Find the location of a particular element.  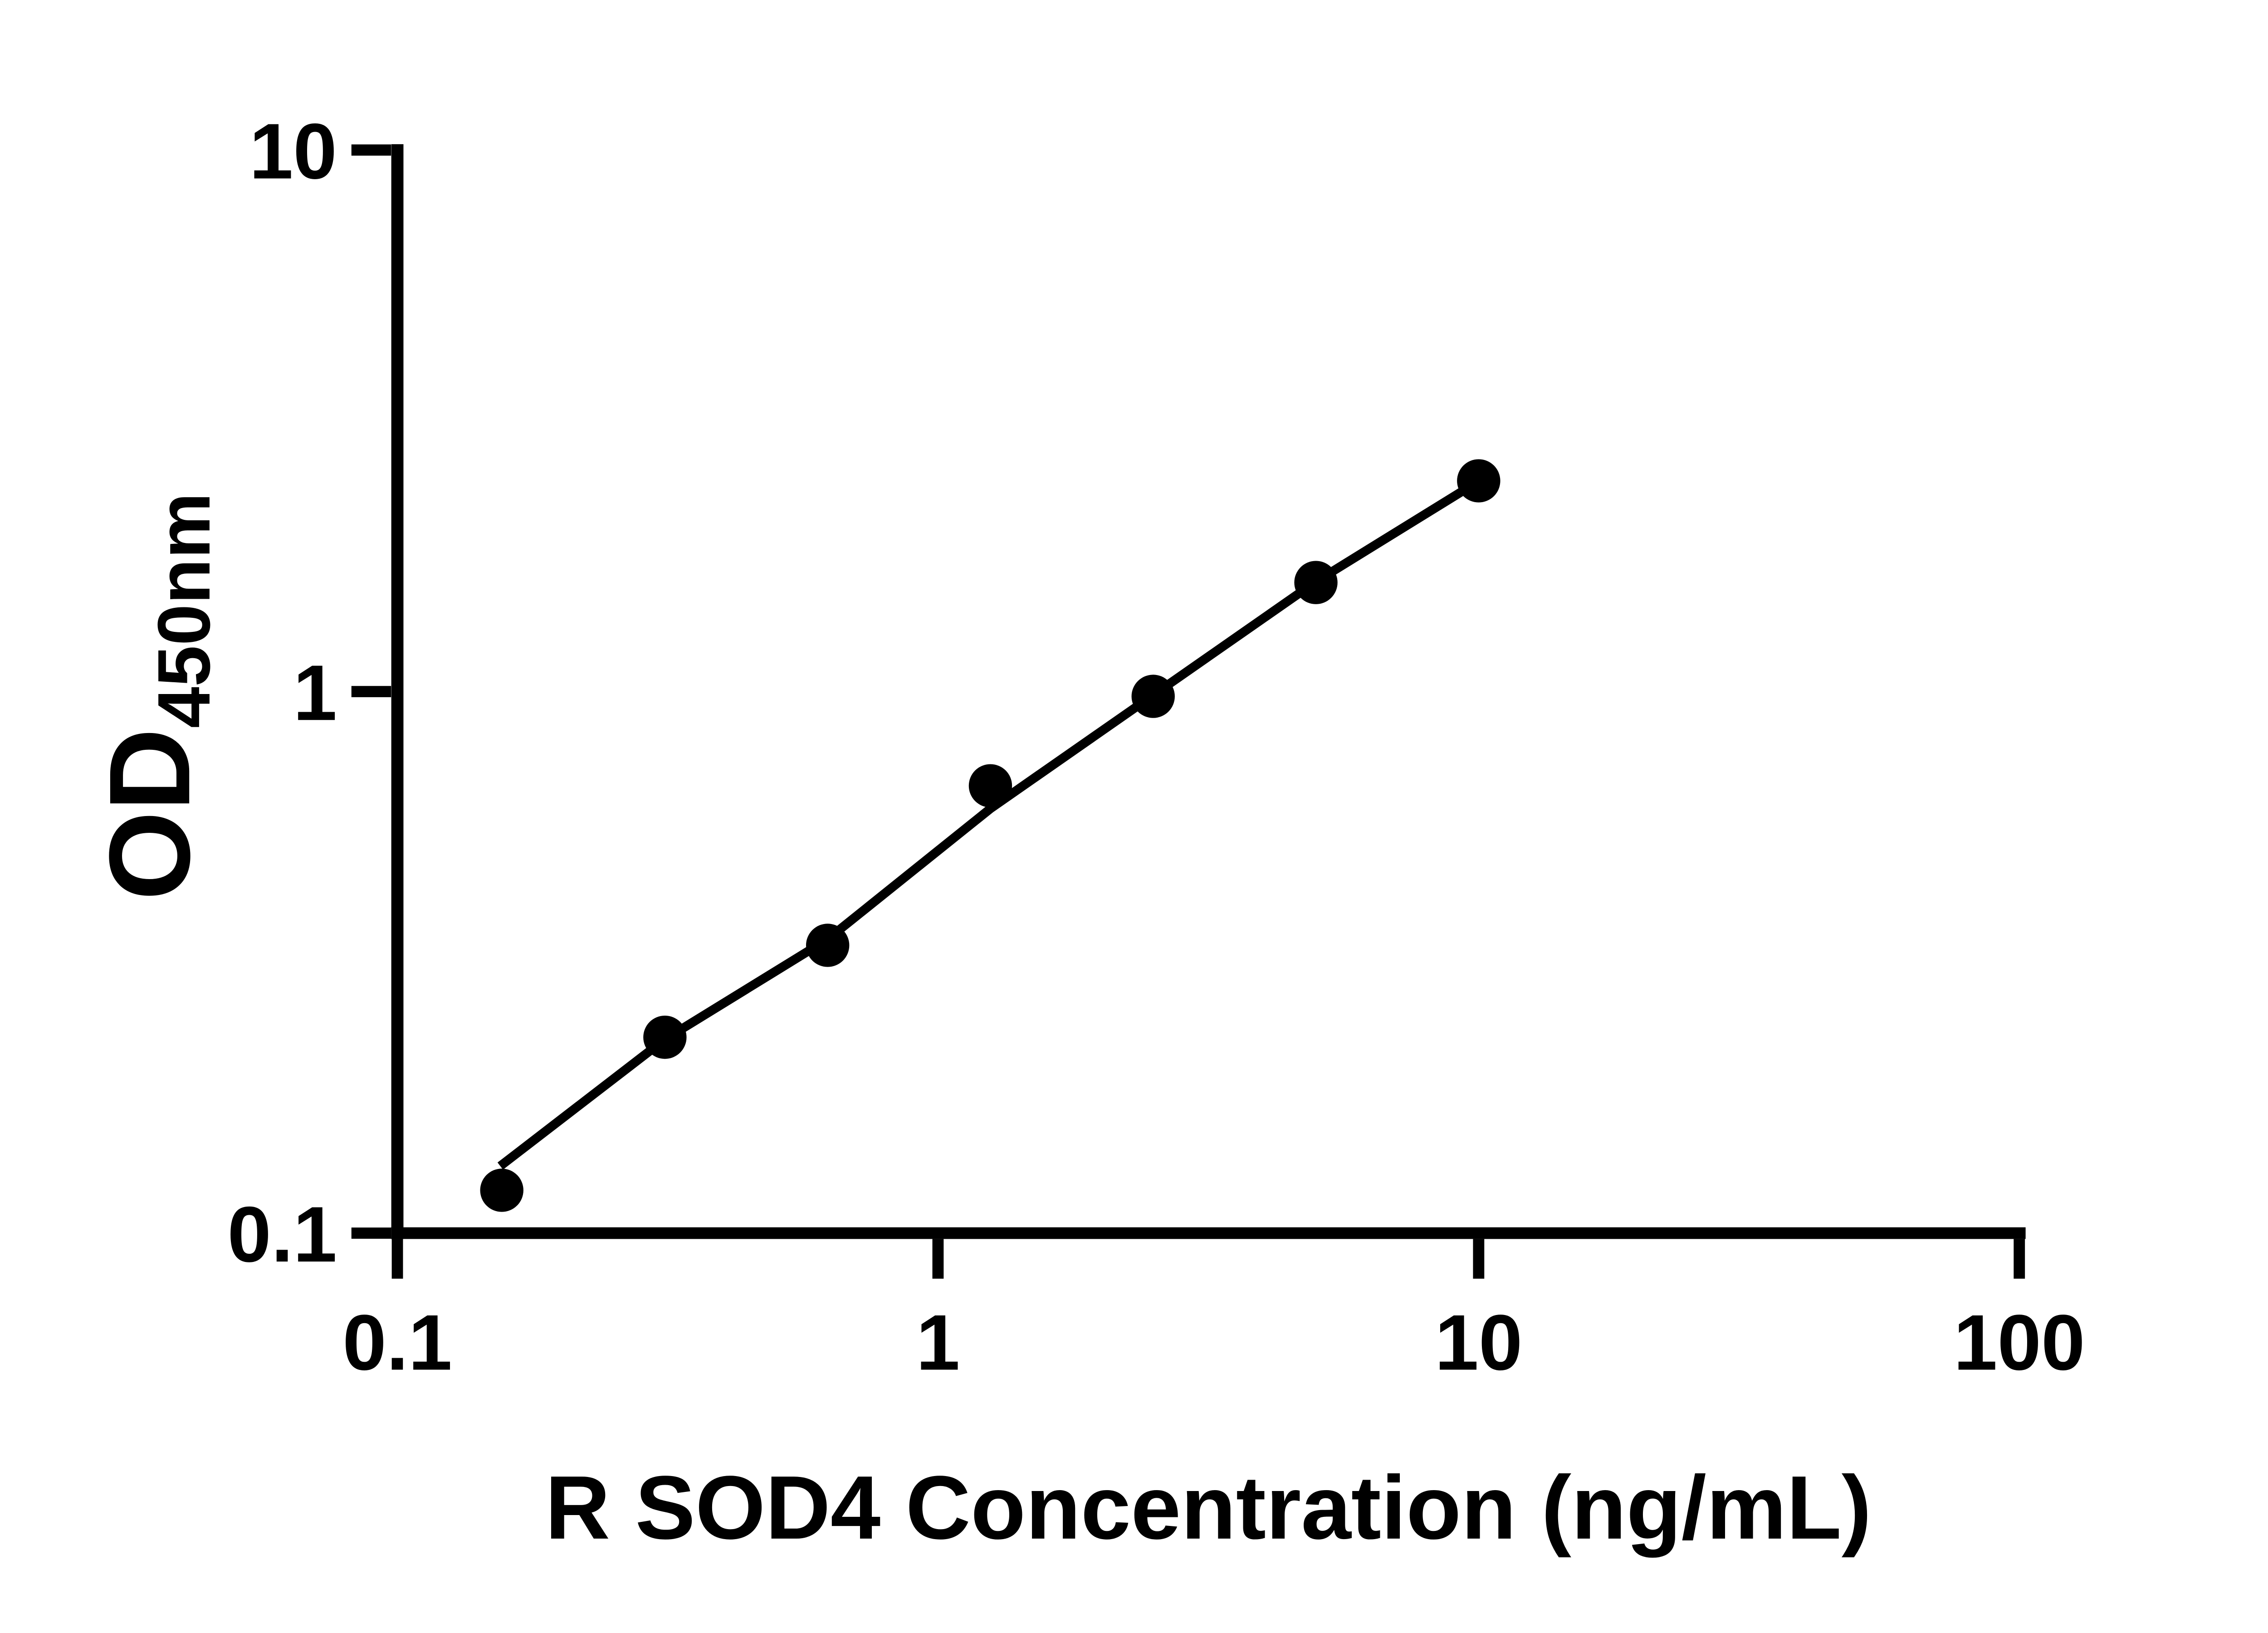

x-tick-label: 100 is located at coordinates (2020, 1342).